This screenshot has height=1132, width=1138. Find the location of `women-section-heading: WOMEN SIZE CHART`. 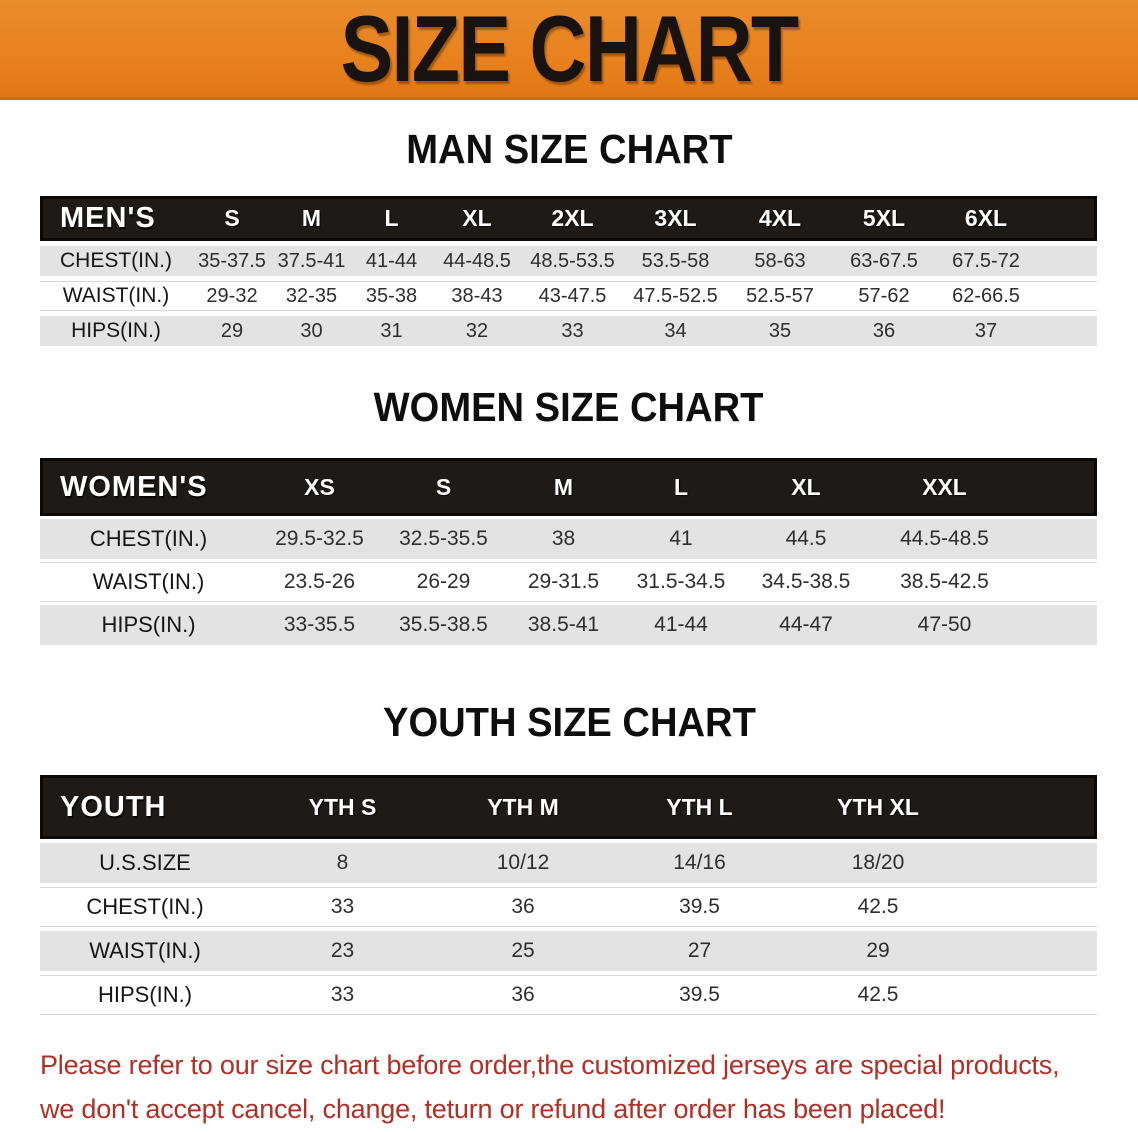

women-section-heading: WOMEN SIZE CHART is located at coordinates (569, 407).